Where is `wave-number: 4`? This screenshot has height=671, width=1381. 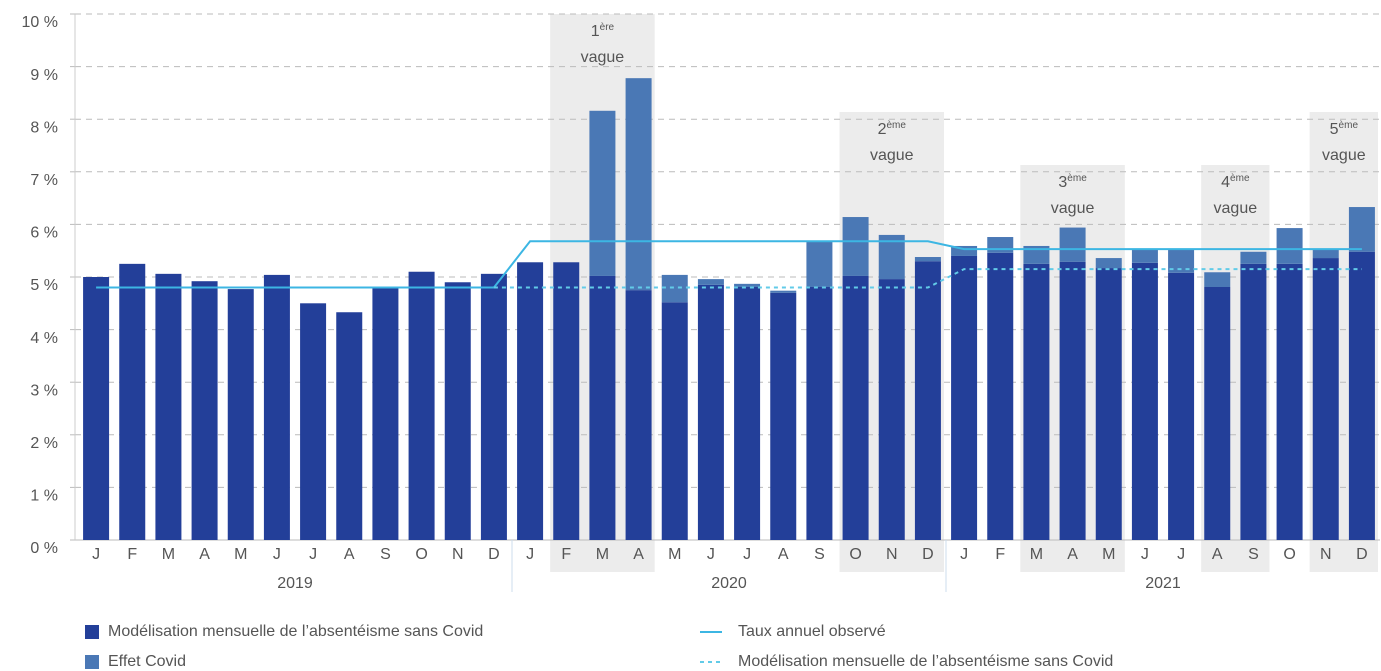
wave-number: 4 is located at coordinates (1225, 182).